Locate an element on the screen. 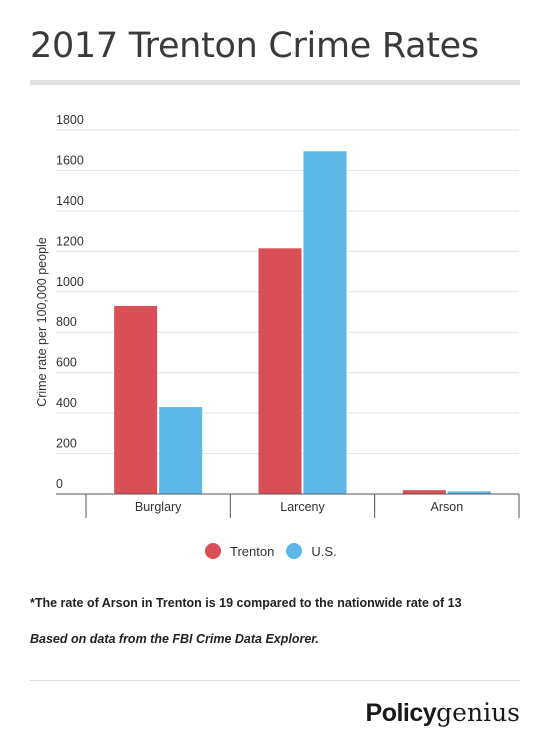 The height and width of the screenshot is (748, 550). y-tick-label: 1600 is located at coordinates (70, 160).